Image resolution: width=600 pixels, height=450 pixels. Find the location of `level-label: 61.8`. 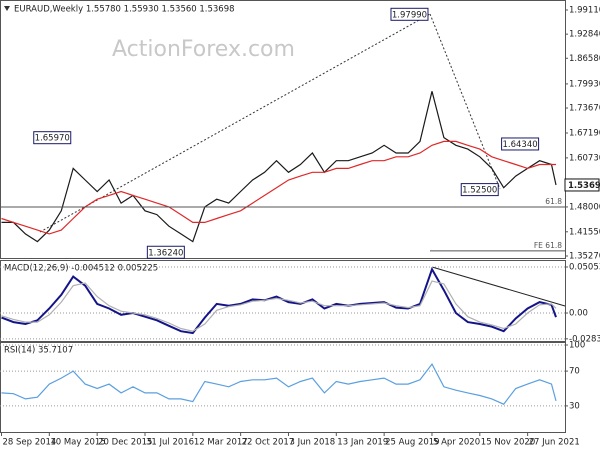

level-label: 61.8 is located at coordinates (553, 201).